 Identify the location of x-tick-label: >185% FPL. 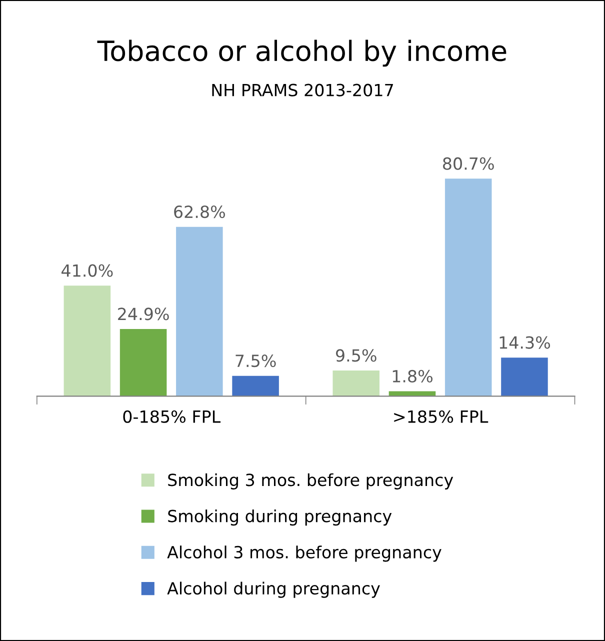
(441, 416).